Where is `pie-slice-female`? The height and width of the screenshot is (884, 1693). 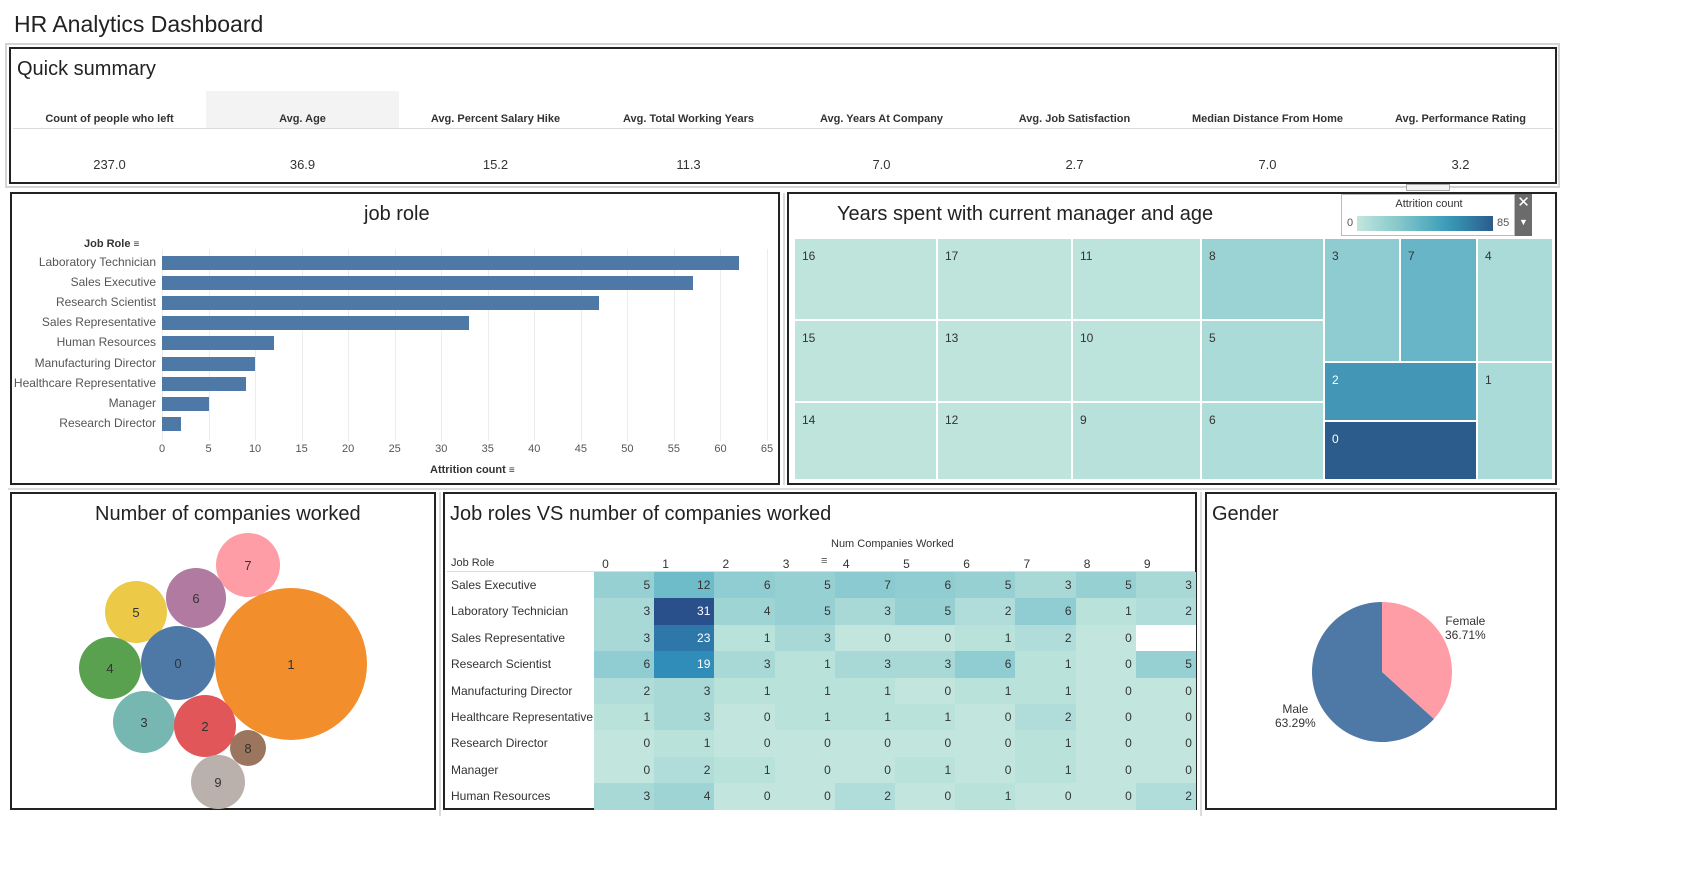
pie-slice-female is located at coordinates (1417, 660).